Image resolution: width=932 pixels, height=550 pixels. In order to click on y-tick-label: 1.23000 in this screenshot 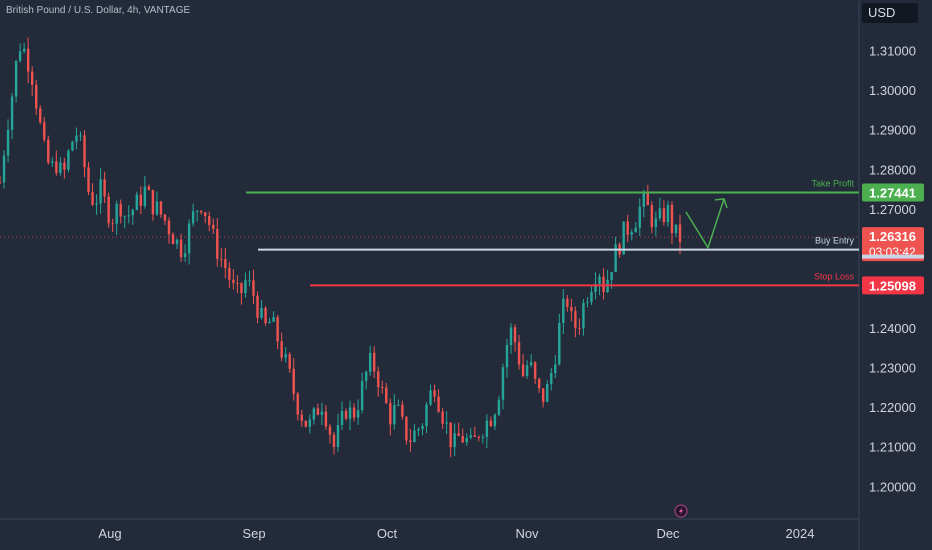, I will do `click(892, 367)`.